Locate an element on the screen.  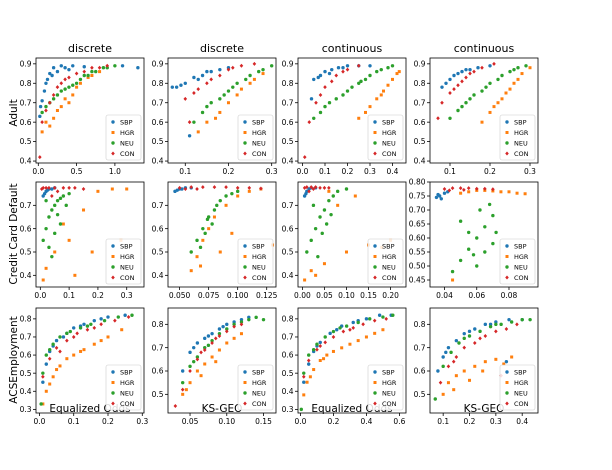
x-tick-label: 0.10 is located at coordinates (226, 421).